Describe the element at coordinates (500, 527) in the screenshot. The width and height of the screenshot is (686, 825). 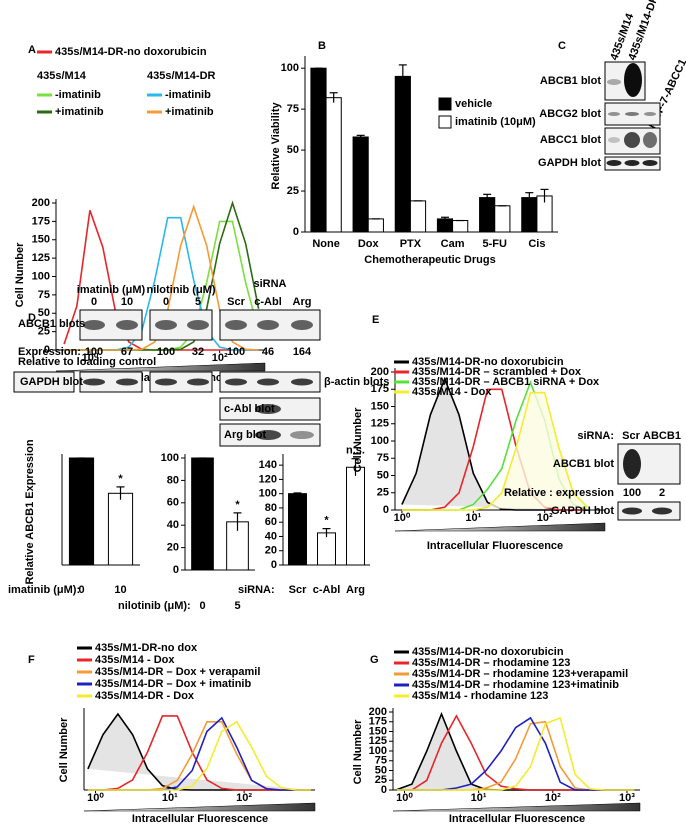
I see `fluorescence-wedge` at that location.